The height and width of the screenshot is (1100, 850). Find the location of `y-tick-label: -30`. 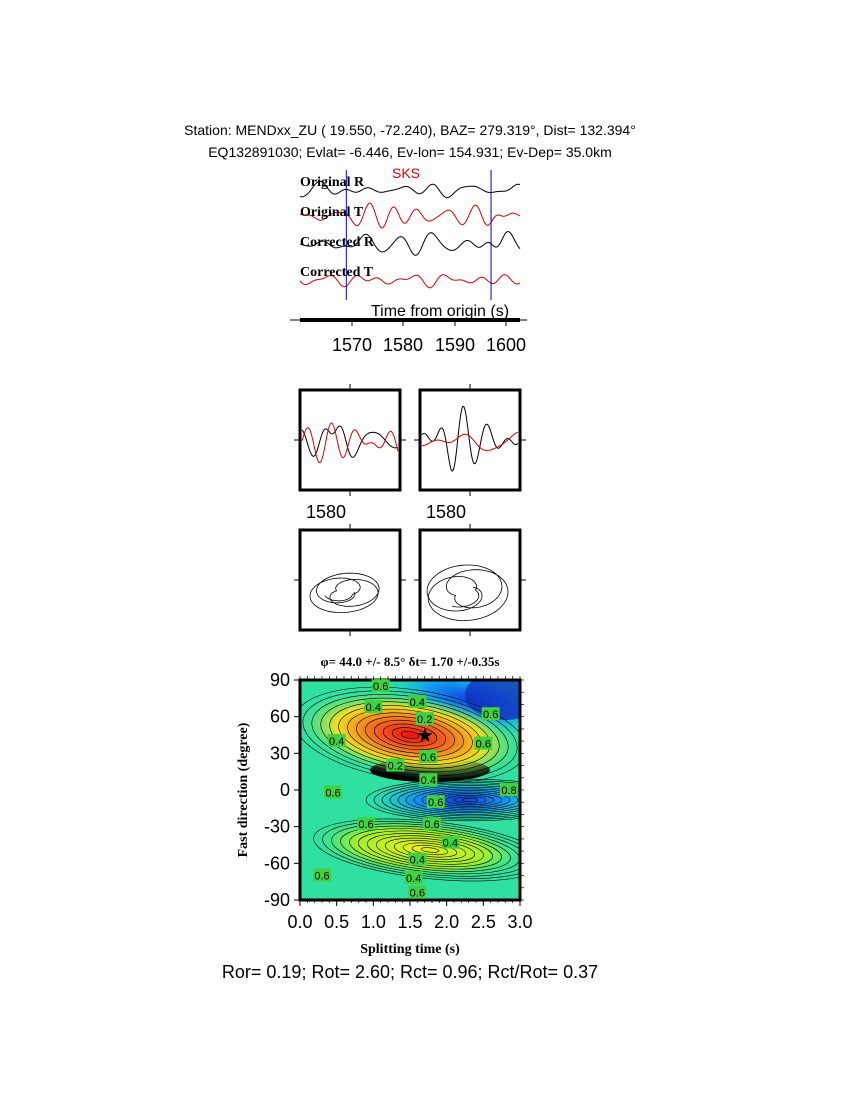

y-tick-label: -30 is located at coordinates (277, 827).